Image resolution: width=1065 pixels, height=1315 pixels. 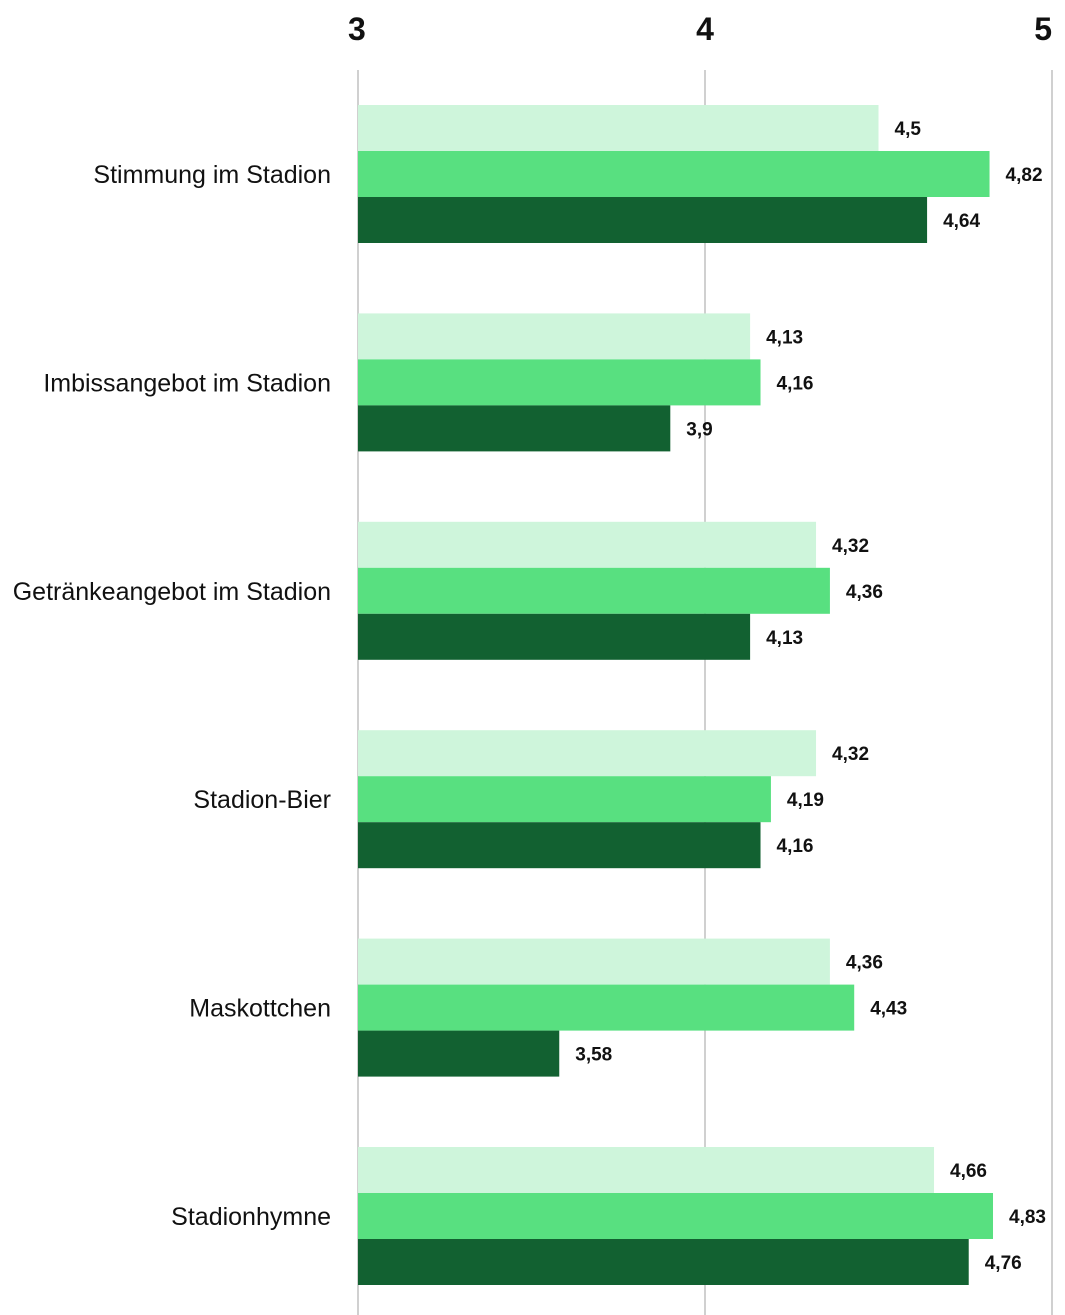 What do you see at coordinates (1027, 1217) in the screenshot?
I see `data-label: 4,83` at bounding box center [1027, 1217].